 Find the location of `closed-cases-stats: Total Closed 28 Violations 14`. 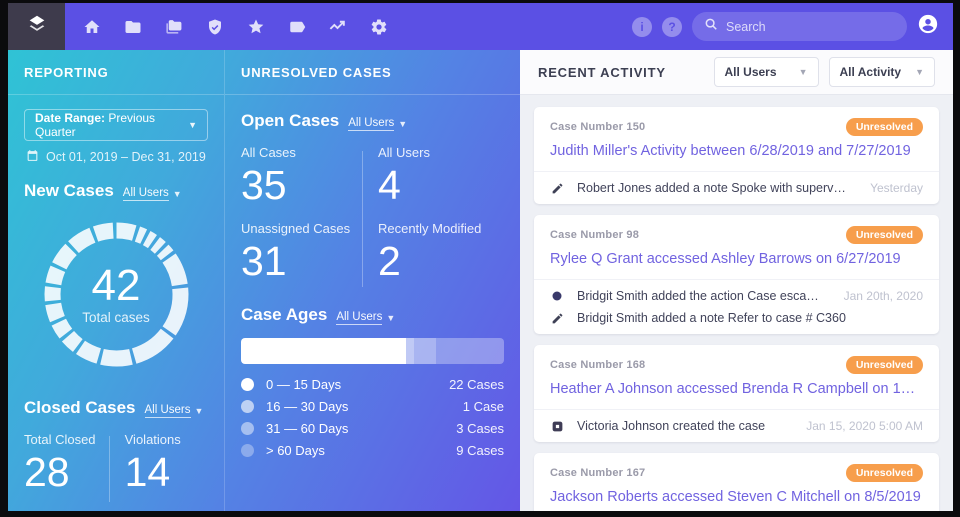

closed-cases-stats: Total Closed 28 Violations 14 is located at coordinates (116, 470).